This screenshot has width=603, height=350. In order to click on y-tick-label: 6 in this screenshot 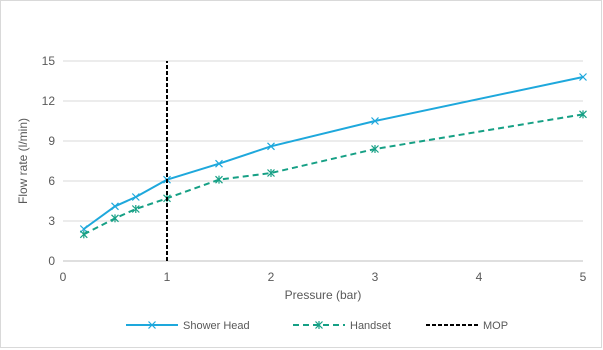, I will do `click(51, 181)`.